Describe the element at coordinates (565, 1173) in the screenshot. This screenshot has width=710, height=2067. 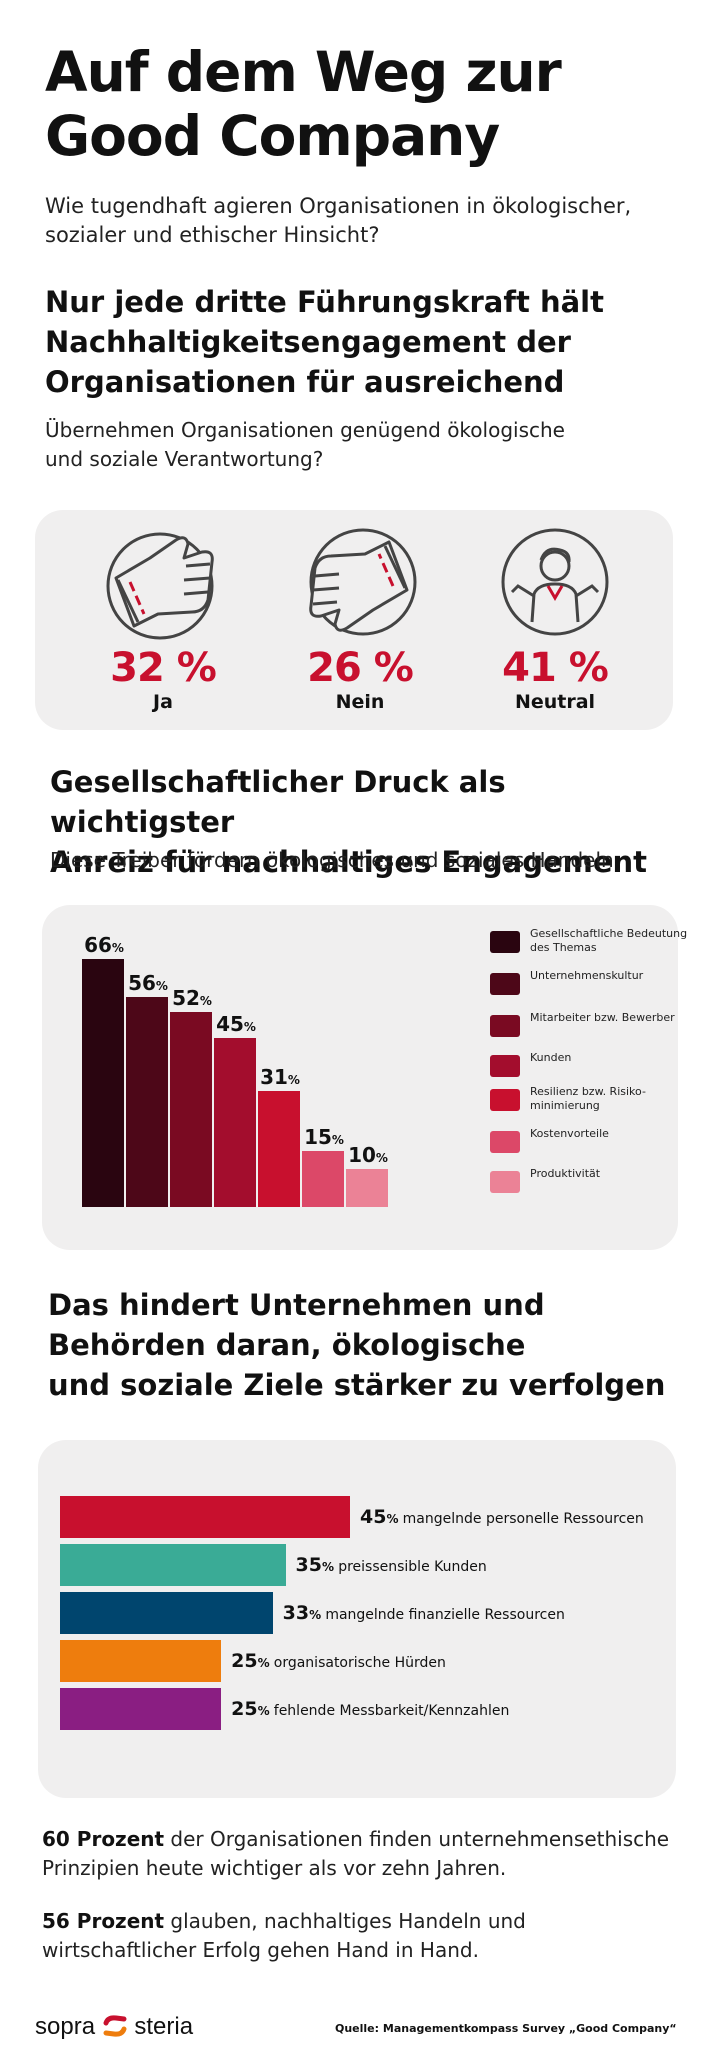
I see `legend-label: Produktivität` at that location.